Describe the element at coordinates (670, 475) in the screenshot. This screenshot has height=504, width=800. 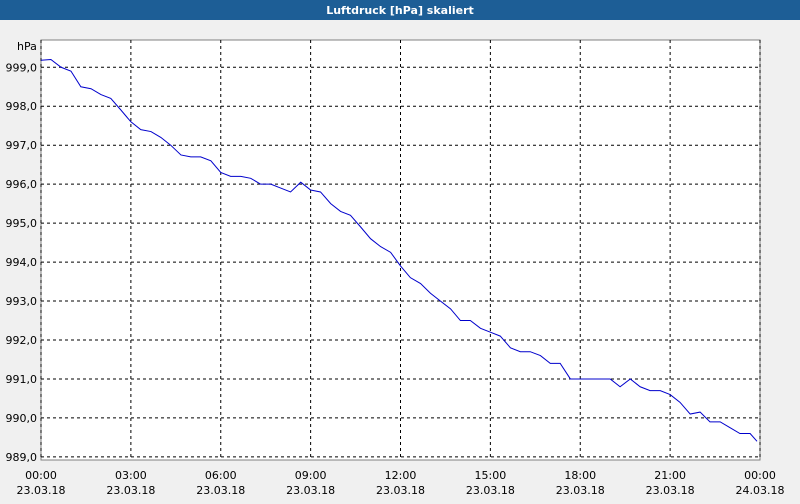
I see `x-tick-label: 21:00` at that location.